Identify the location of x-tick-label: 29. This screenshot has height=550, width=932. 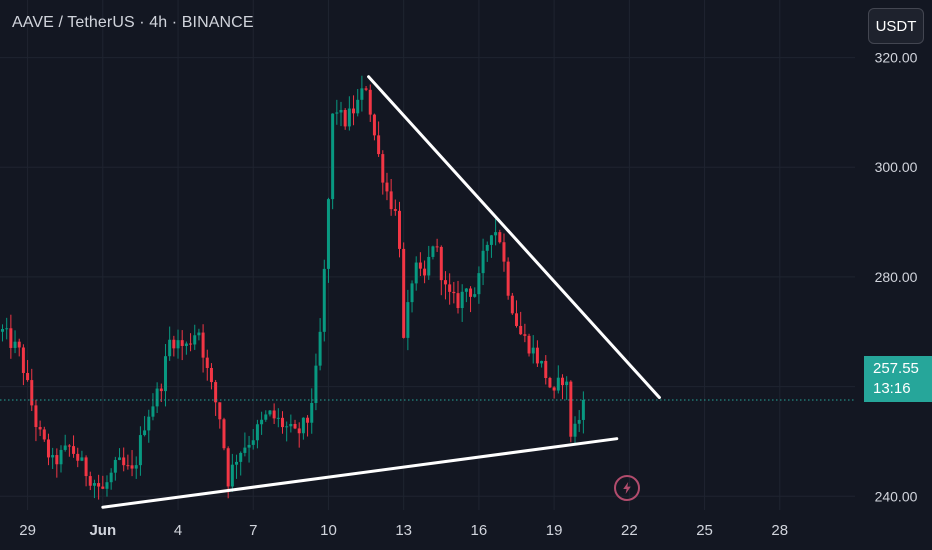
(27, 530).